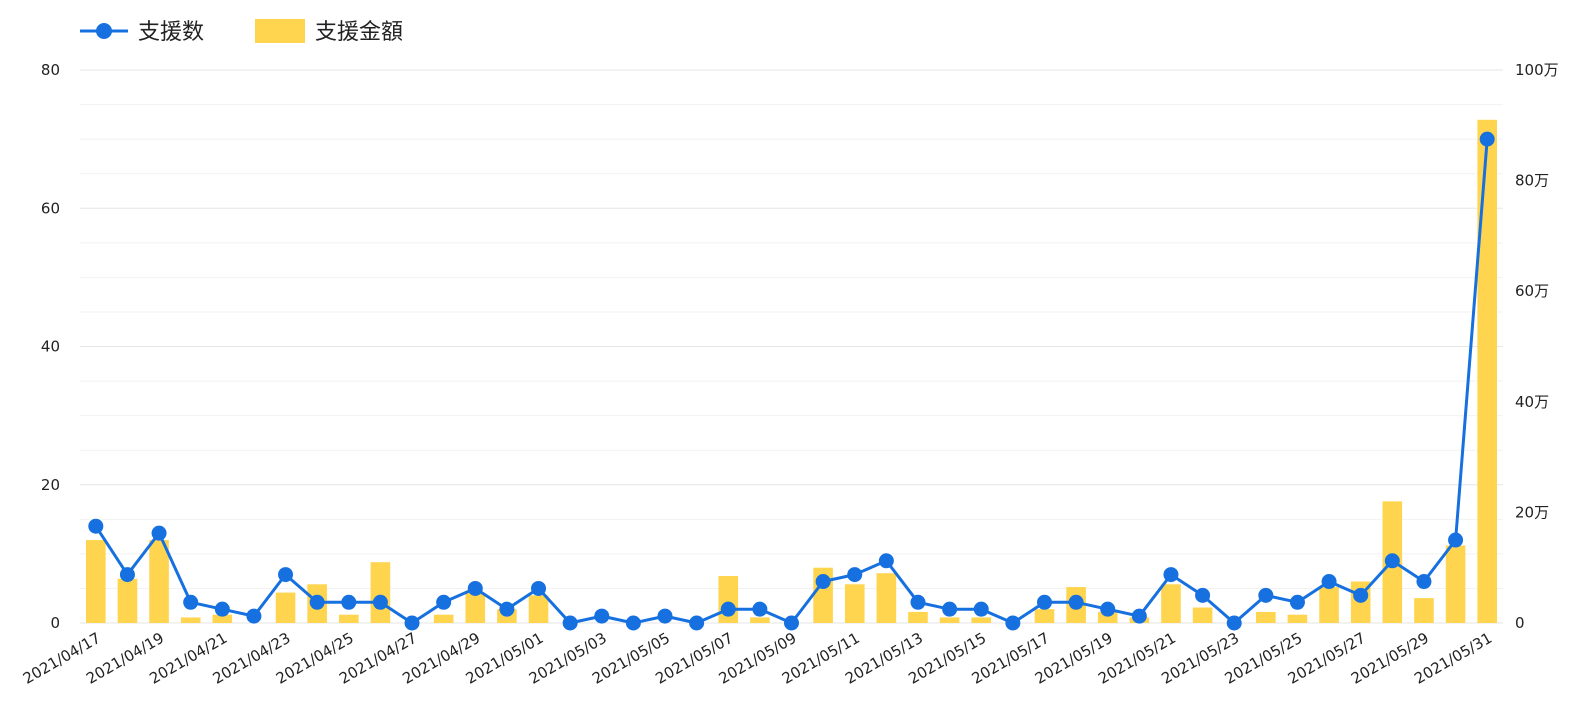  What do you see at coordinates (241, 32) in the screenshot?
I see `legend: 支援数 支援金額` at bounding box center [241, 32].